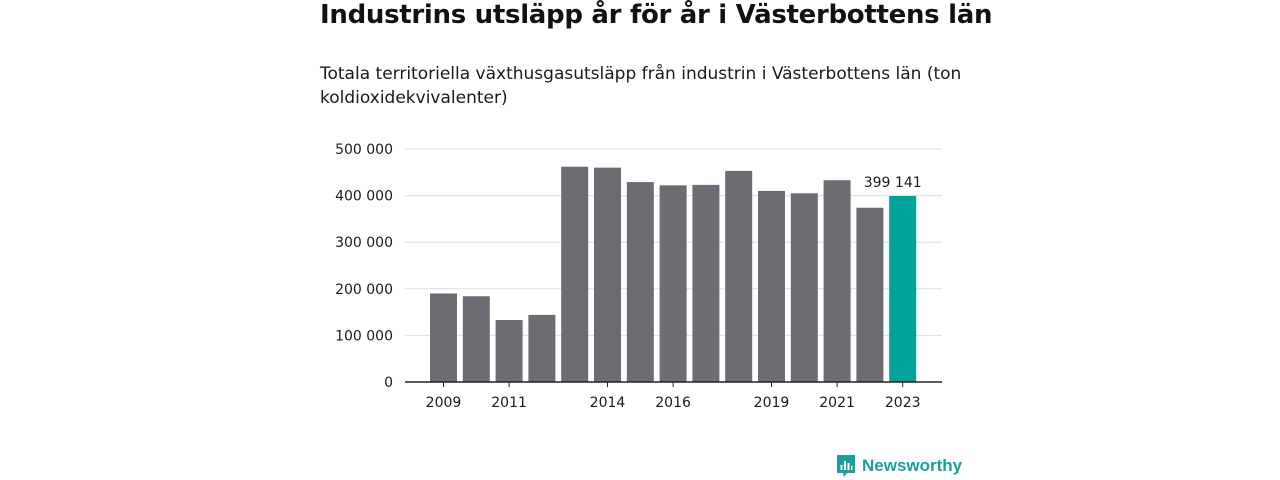  I want to click on x-tick-label: 2023, so click(903, 403).